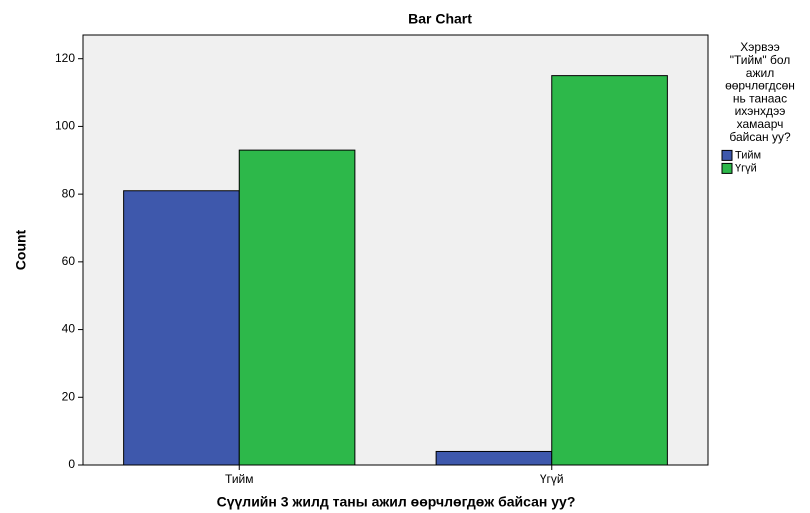 This screenshot has width=810, height=513. What do you see at coordinates (69, 193) in the screenshot?
I see `y-tick-label: 80` at bounding box center [69, 193].